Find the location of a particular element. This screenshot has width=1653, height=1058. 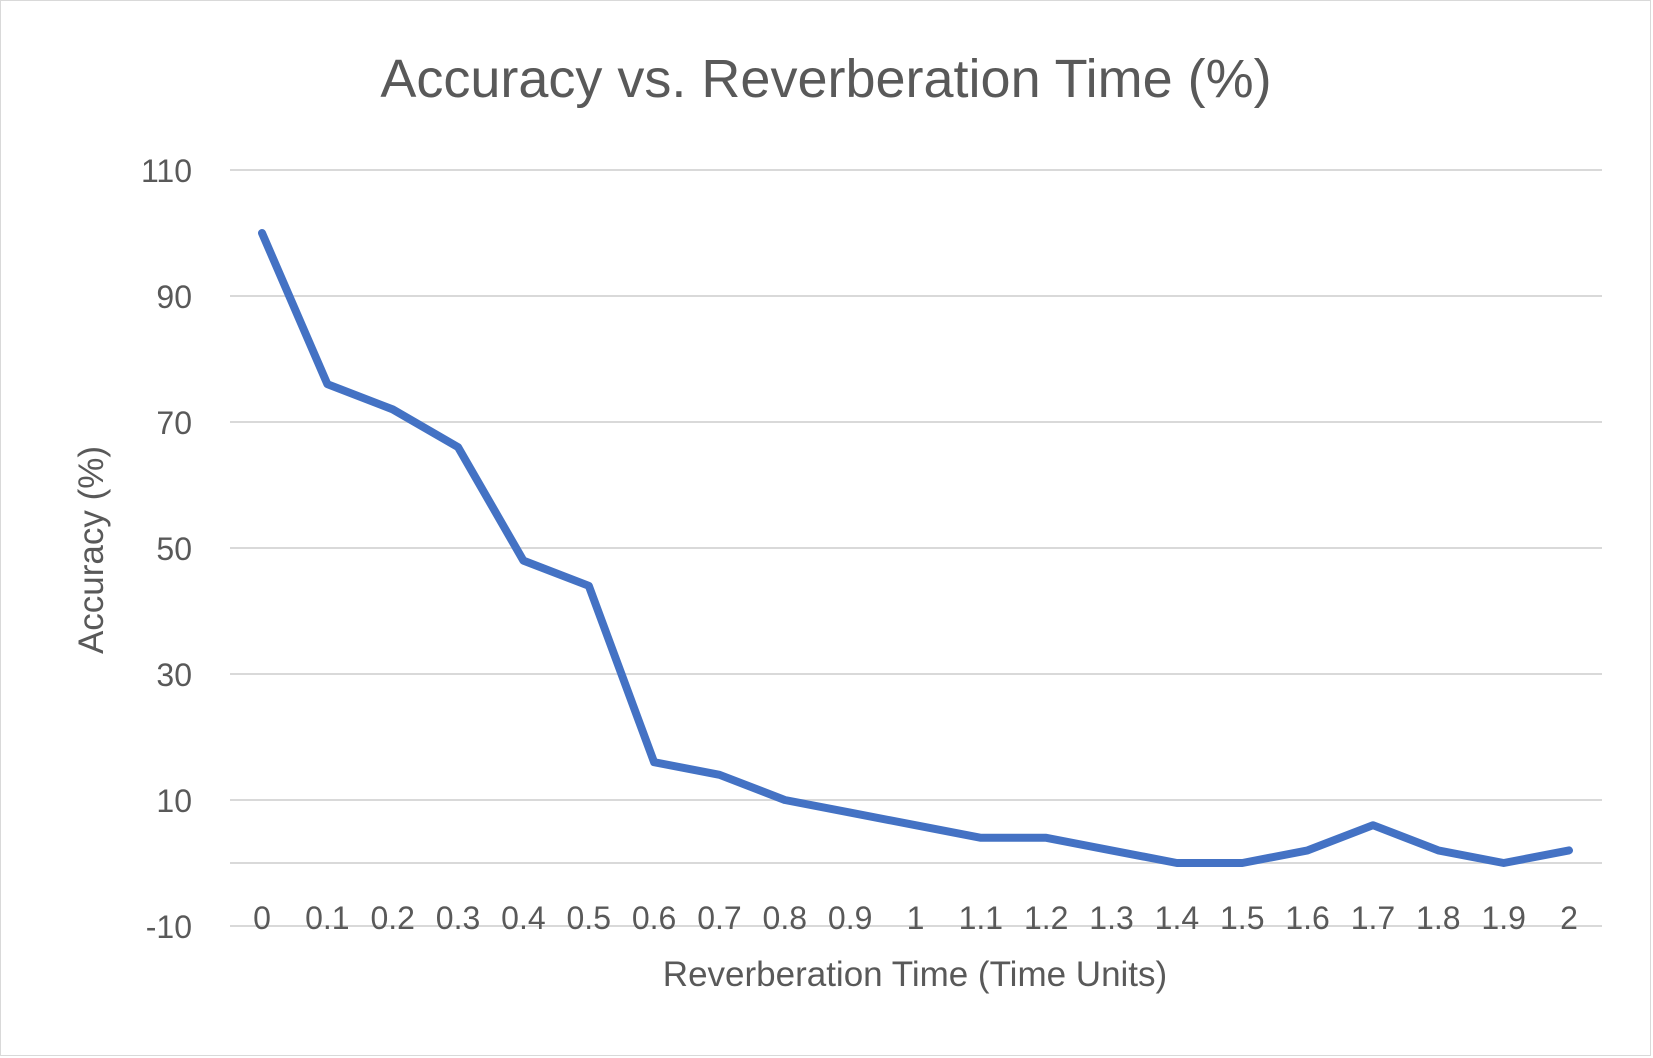

y-tick-label: 70 is located at coordinates (174, 423).